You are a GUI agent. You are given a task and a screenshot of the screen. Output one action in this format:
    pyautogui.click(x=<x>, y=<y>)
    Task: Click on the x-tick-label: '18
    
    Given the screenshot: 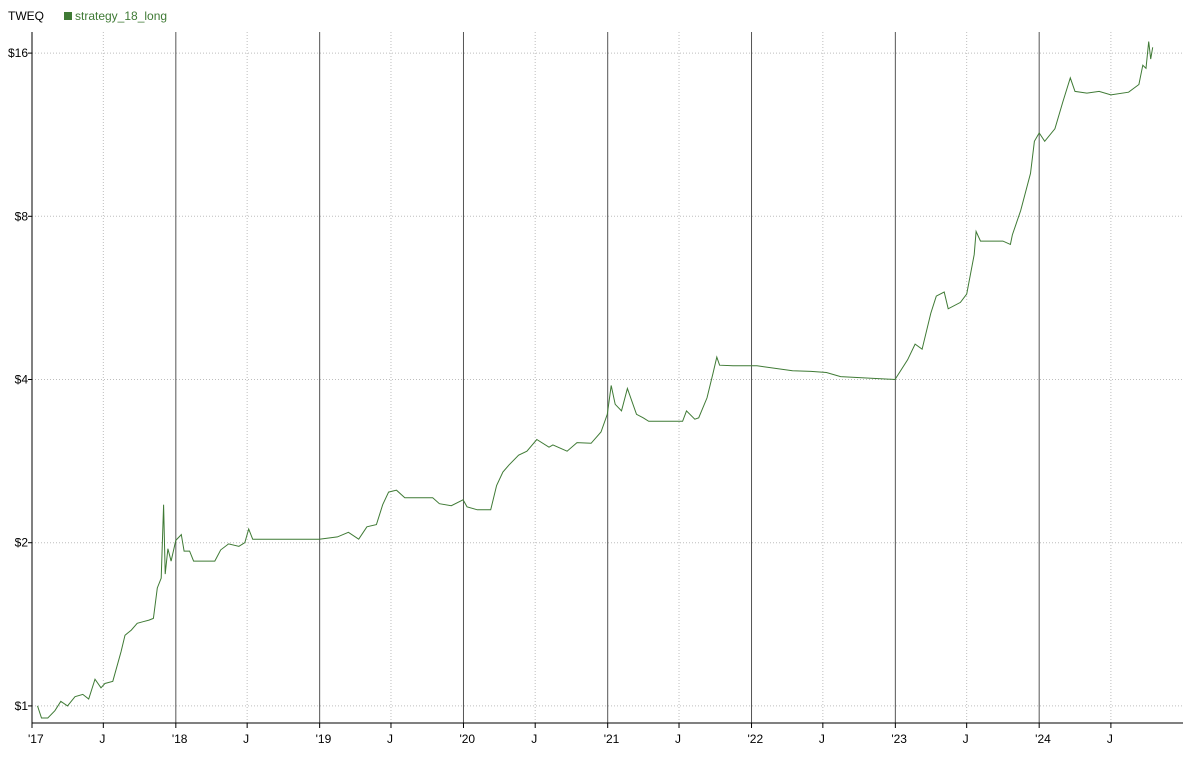 What is the action you would take?
    pyautogui.click(x=180, y=739)
    